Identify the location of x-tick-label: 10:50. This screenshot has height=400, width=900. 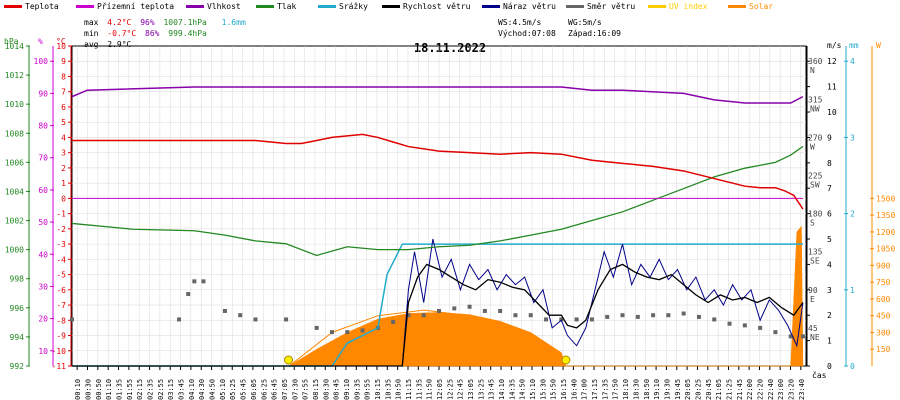
(399, 389).